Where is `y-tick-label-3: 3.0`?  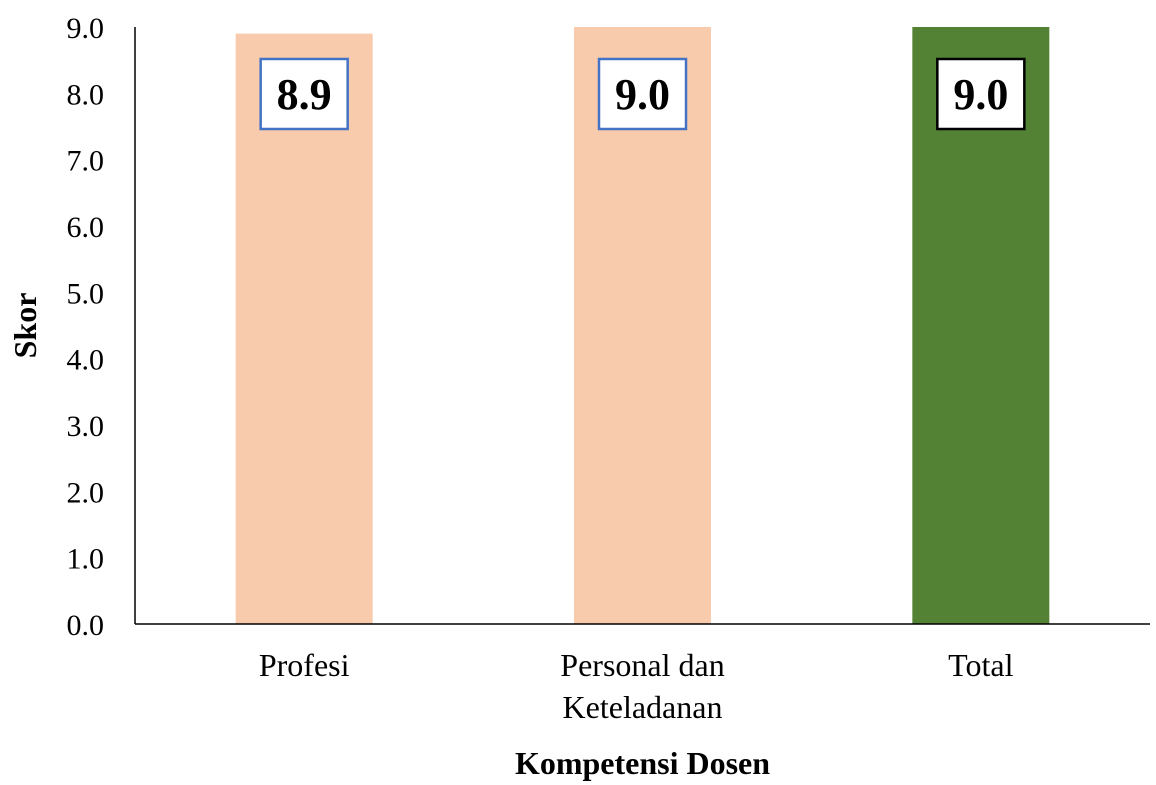
y-tick-label-3: 3.0 is located at coordinates (86, 426).